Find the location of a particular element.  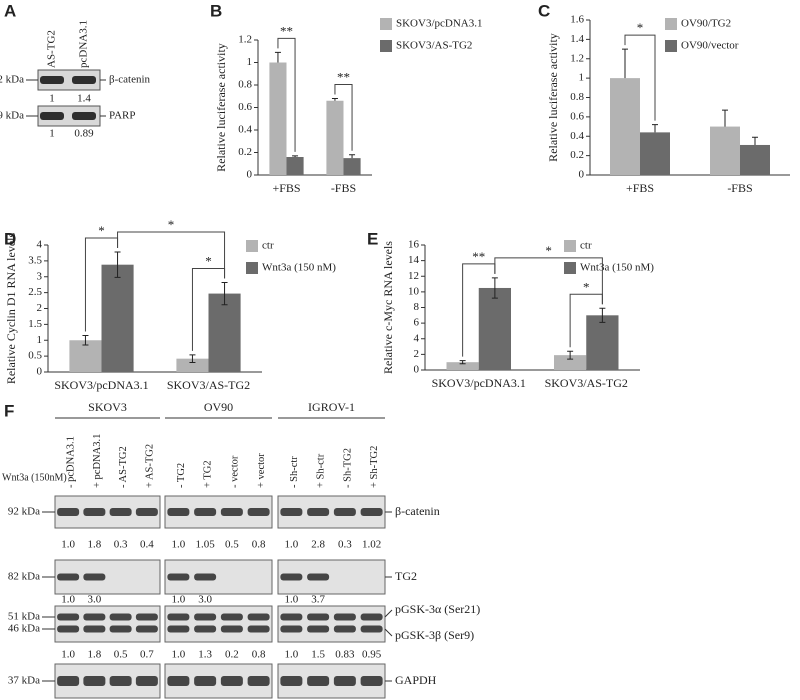

blot-frame is located at coordinates (107, 624).